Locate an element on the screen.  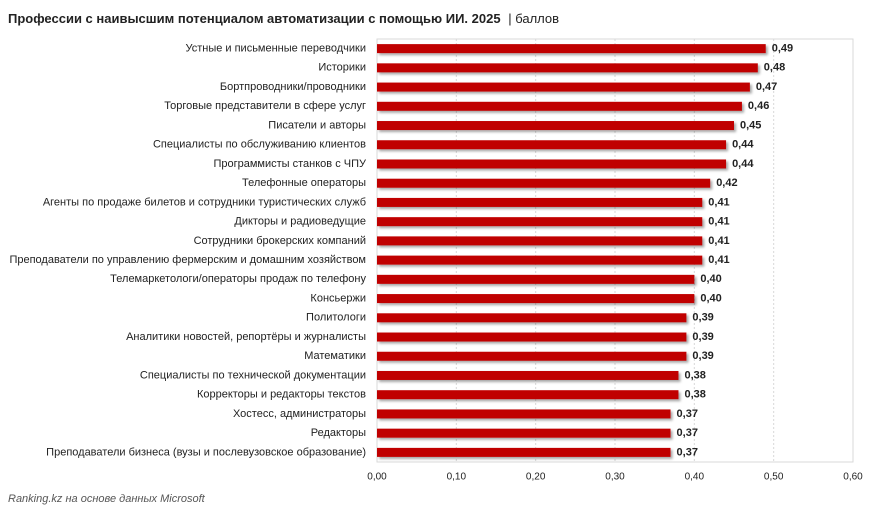
y-tick-label: Сотрудники брокерских компаний is located at coordinates (280, 241).